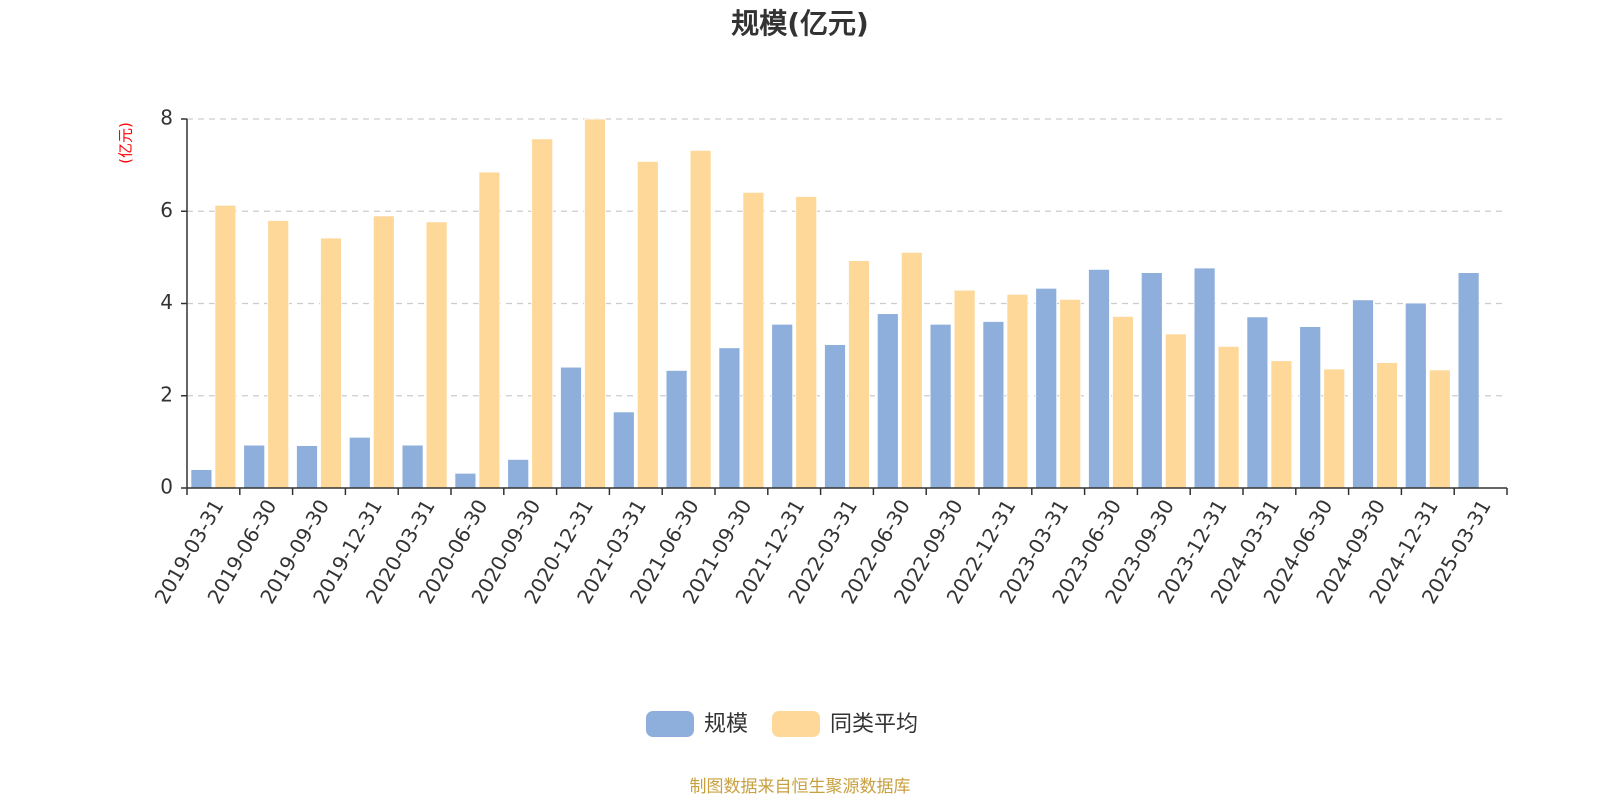 The height and width of the screenshot is (800, 1600). I want to click on y-axis-unit-label: (亿元), so click(126, 143).